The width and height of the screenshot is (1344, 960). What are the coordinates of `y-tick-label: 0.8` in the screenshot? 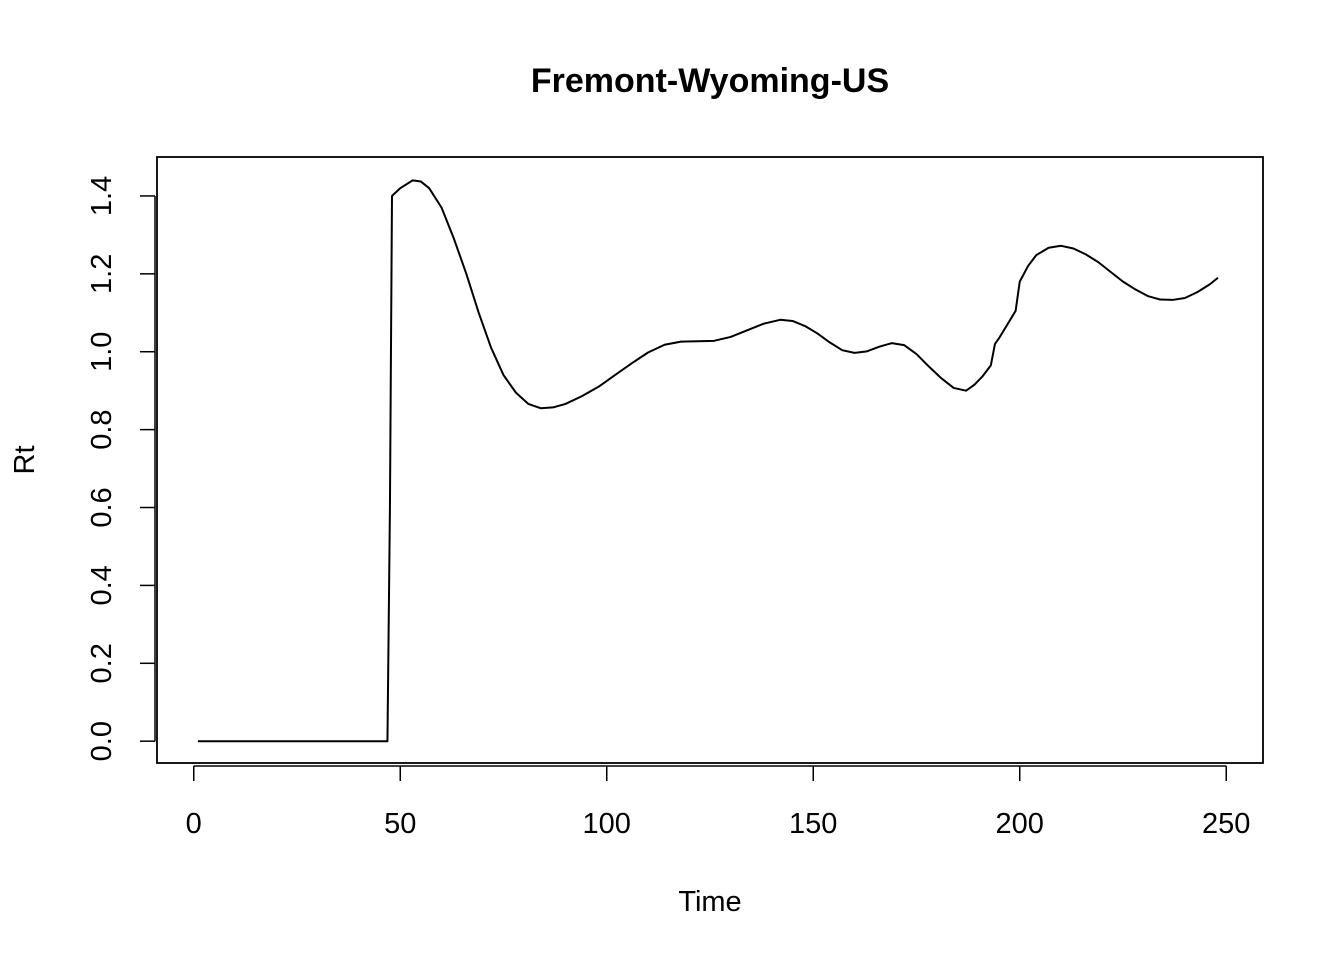 It's located at (102, 429).